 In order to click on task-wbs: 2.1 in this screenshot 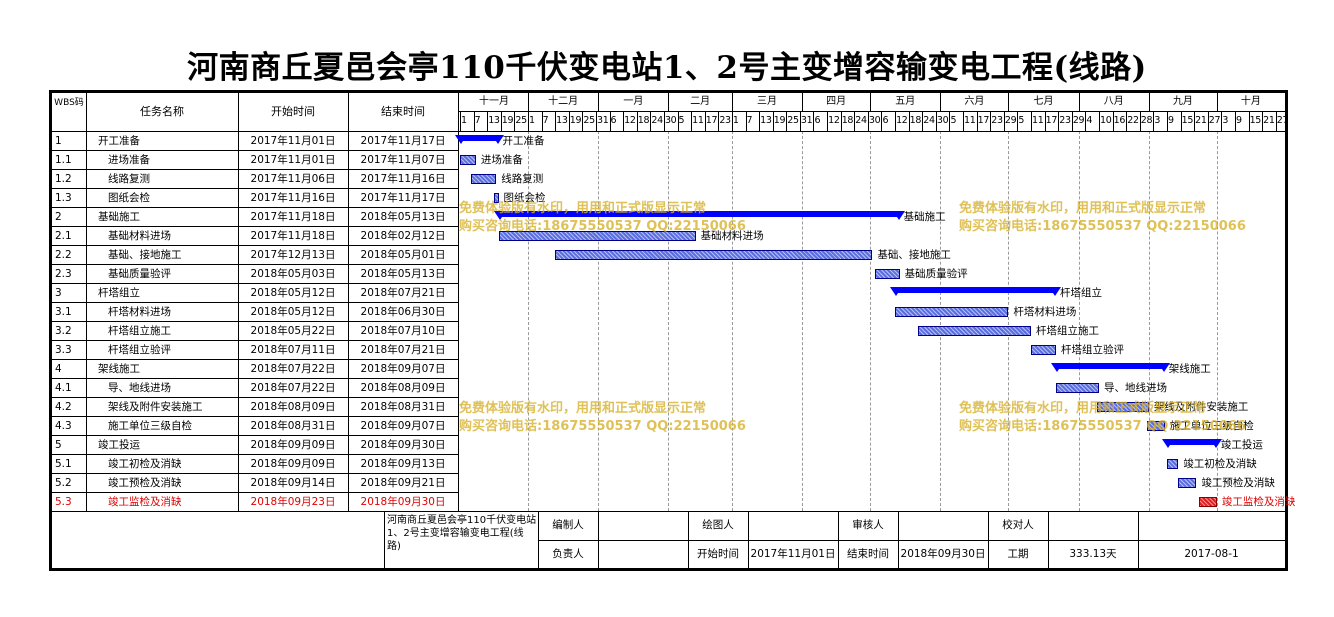, I will do `click(63, 236)`.